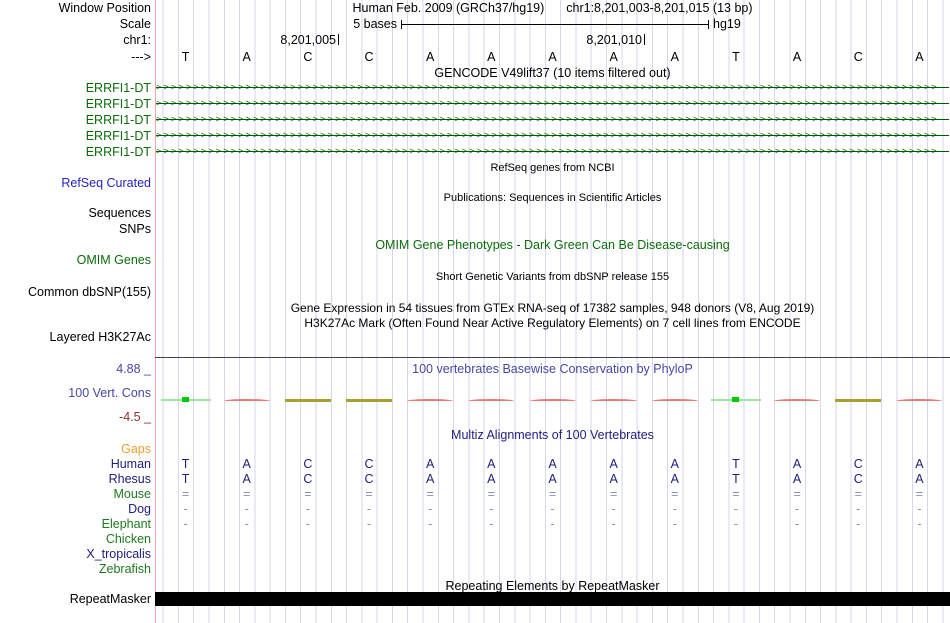 The image size is (950, 623). I want to click on coord-tick-label: 8,201,005, so click(308, 40).